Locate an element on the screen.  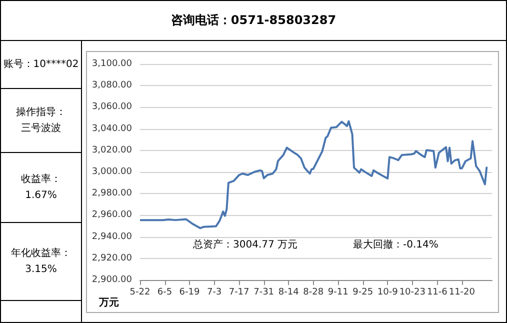
y-tick-label: 2,920.00 is located at coordinates (112, 258).